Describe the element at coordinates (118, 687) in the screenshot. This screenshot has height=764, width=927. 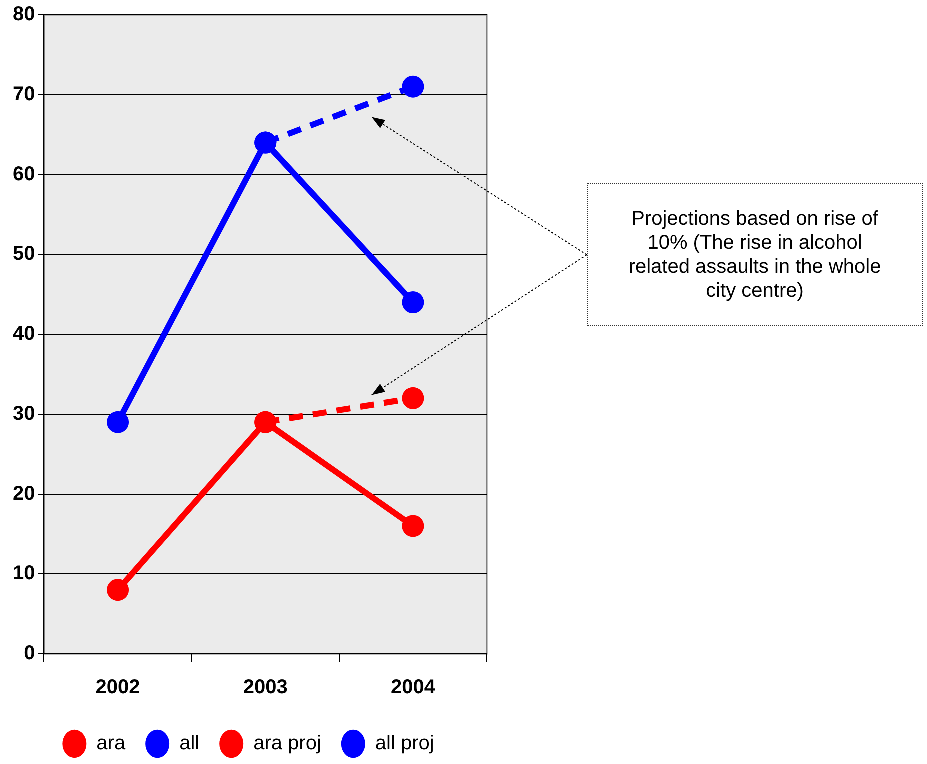
I see `x-tick-label: 2002` at that location.